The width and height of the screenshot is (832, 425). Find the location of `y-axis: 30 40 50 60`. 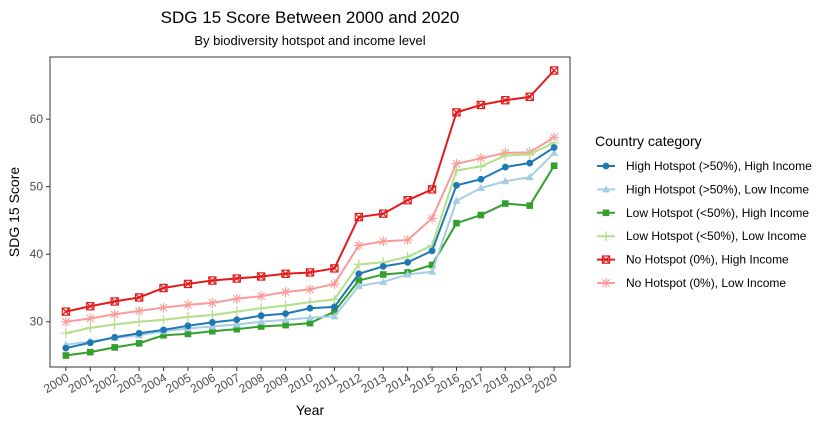

y-axis: 30 40 50 60 is located at coordinates (40, 220).